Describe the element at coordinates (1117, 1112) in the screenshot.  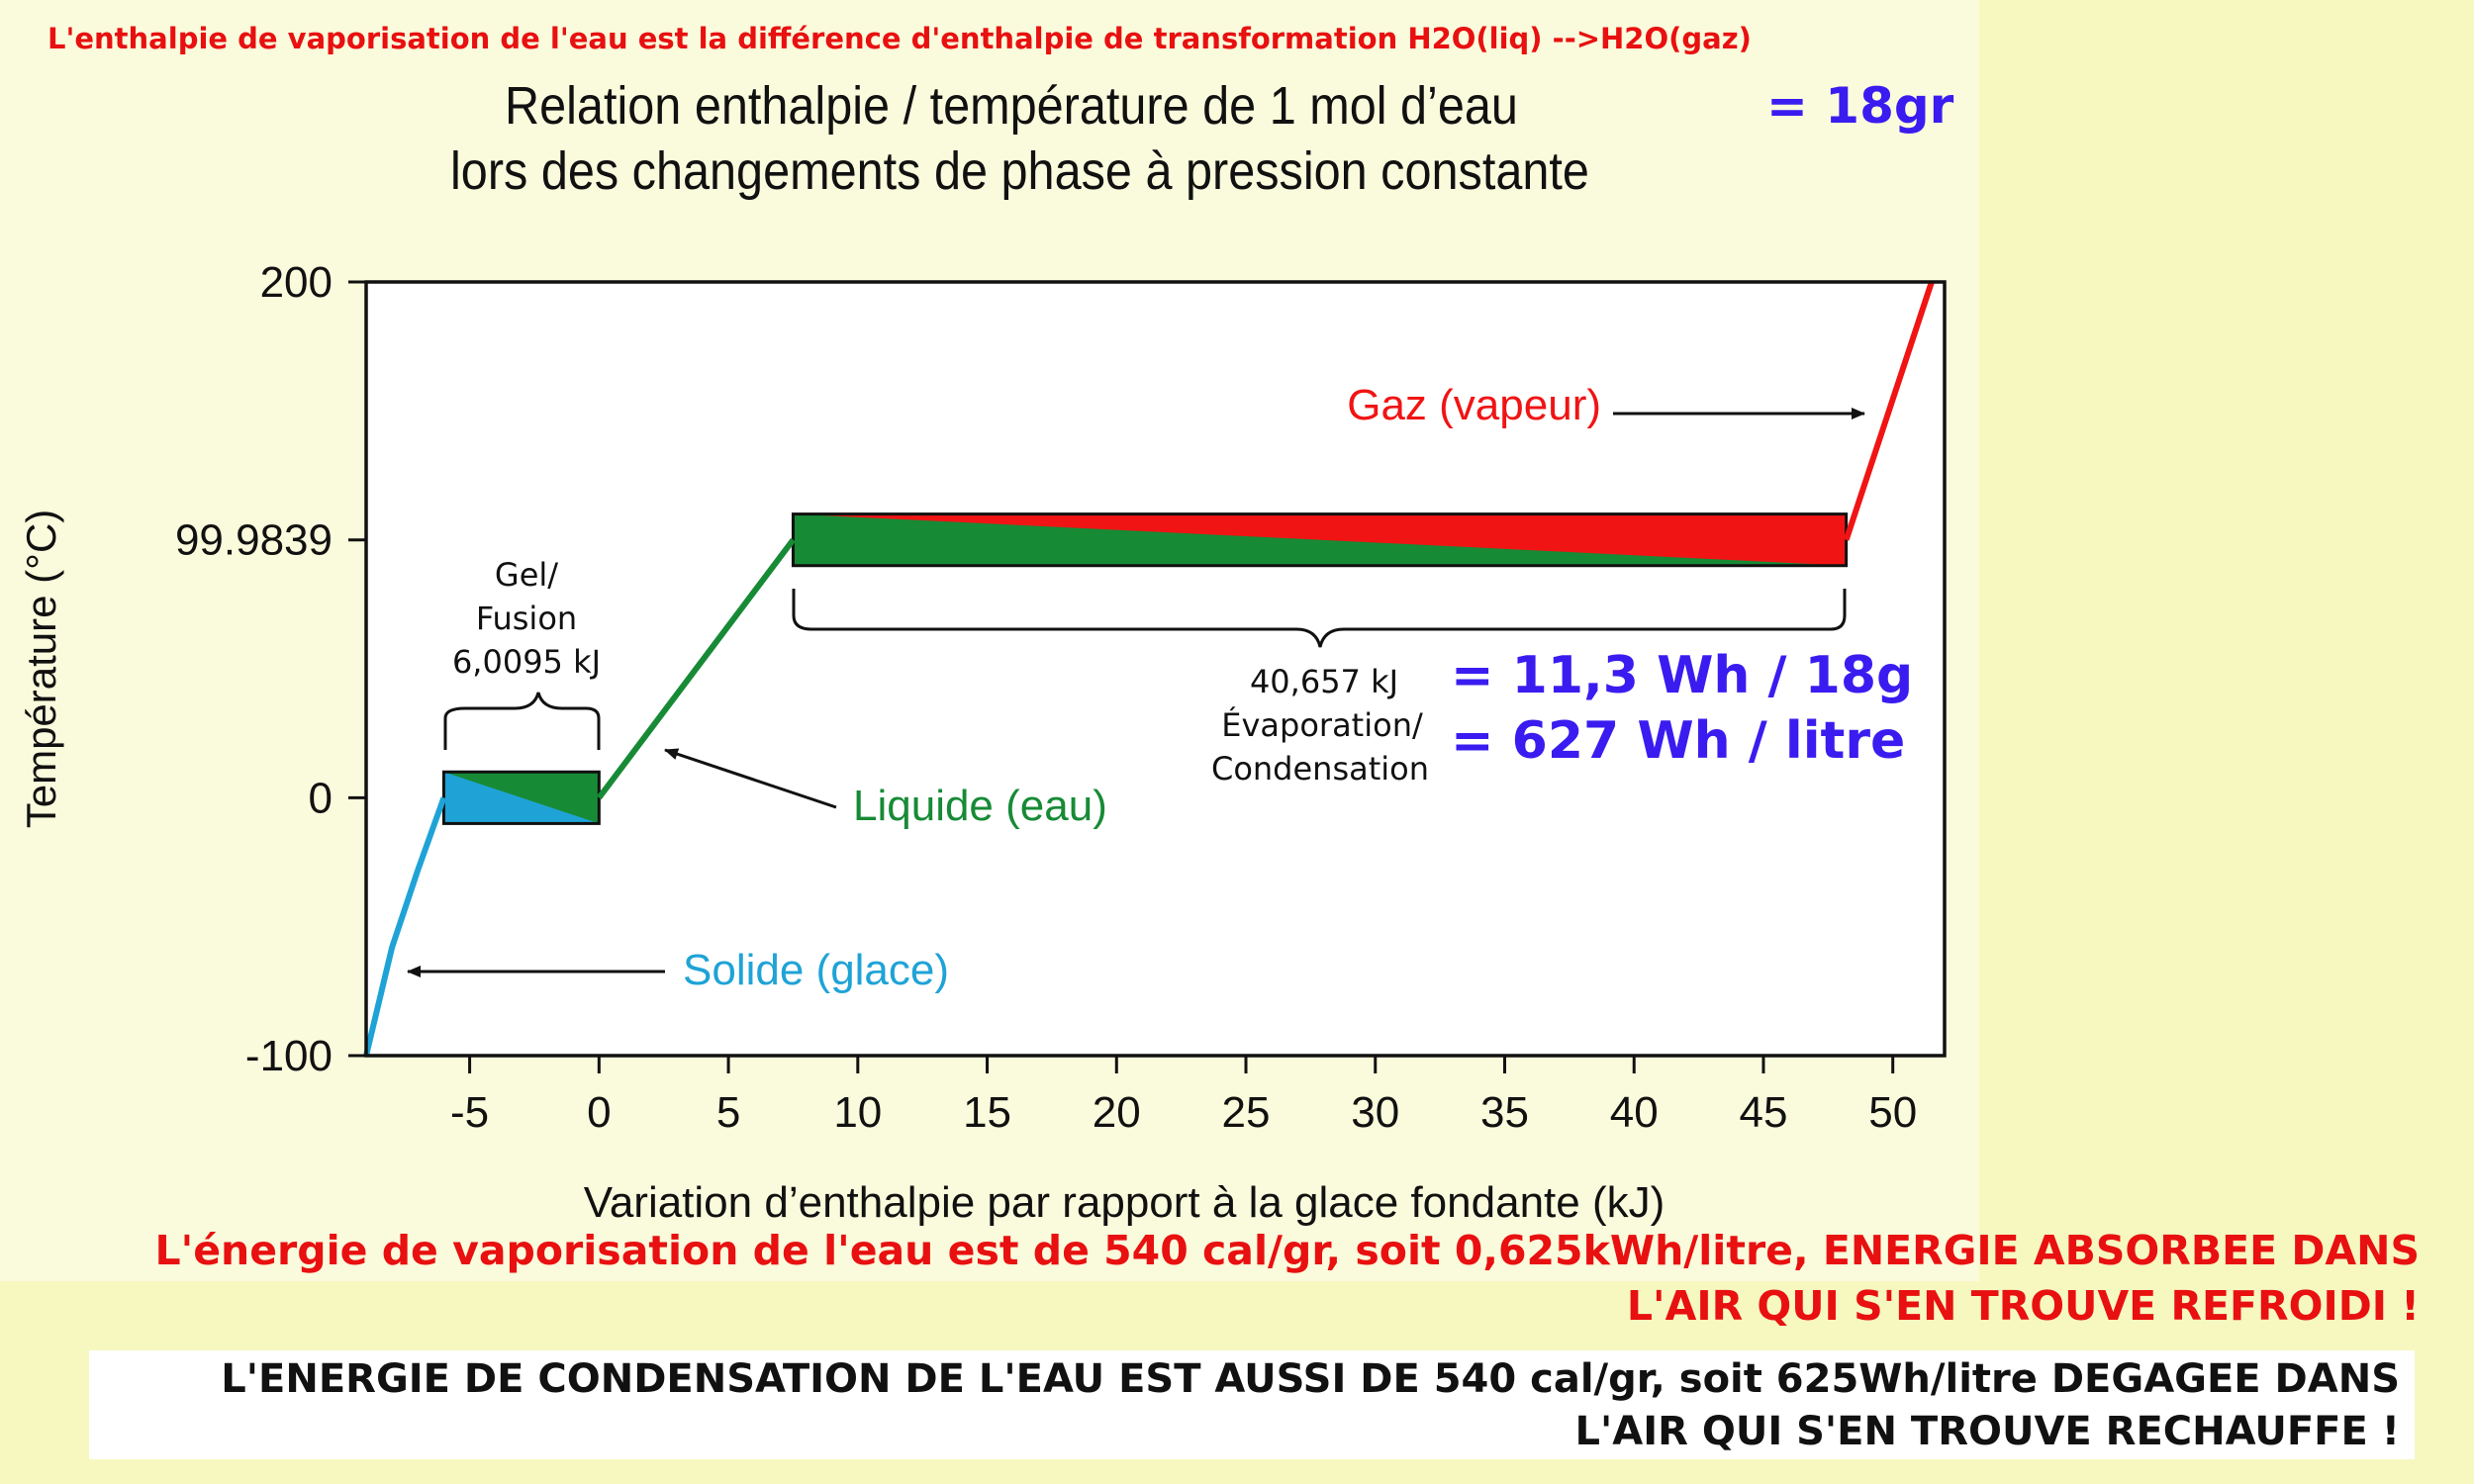
I see `x-tick-label: 20` at that location.